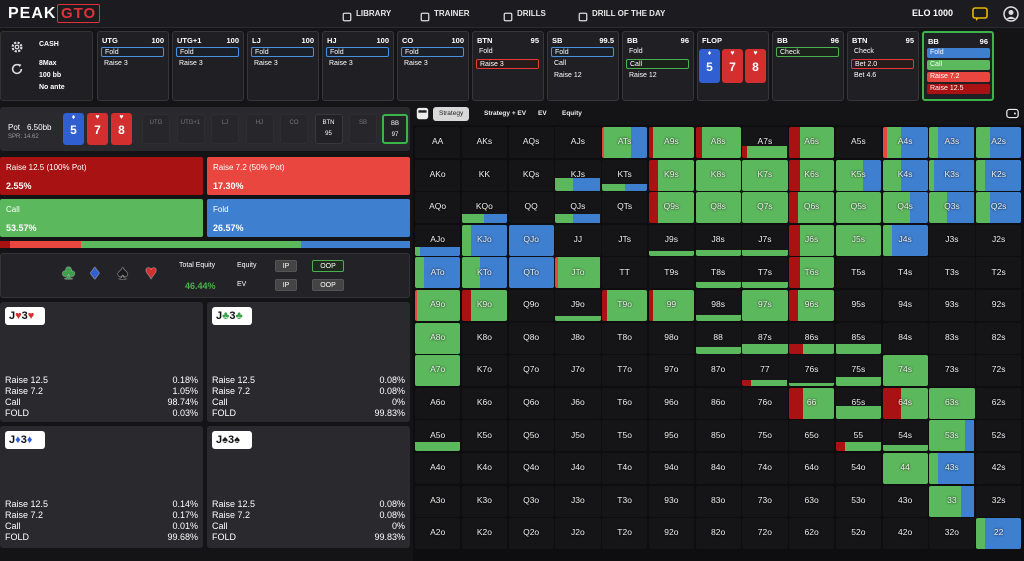 This screenshot has width=1024, height=561. I want to click on hand-cell: A5o, so click(438, 436).